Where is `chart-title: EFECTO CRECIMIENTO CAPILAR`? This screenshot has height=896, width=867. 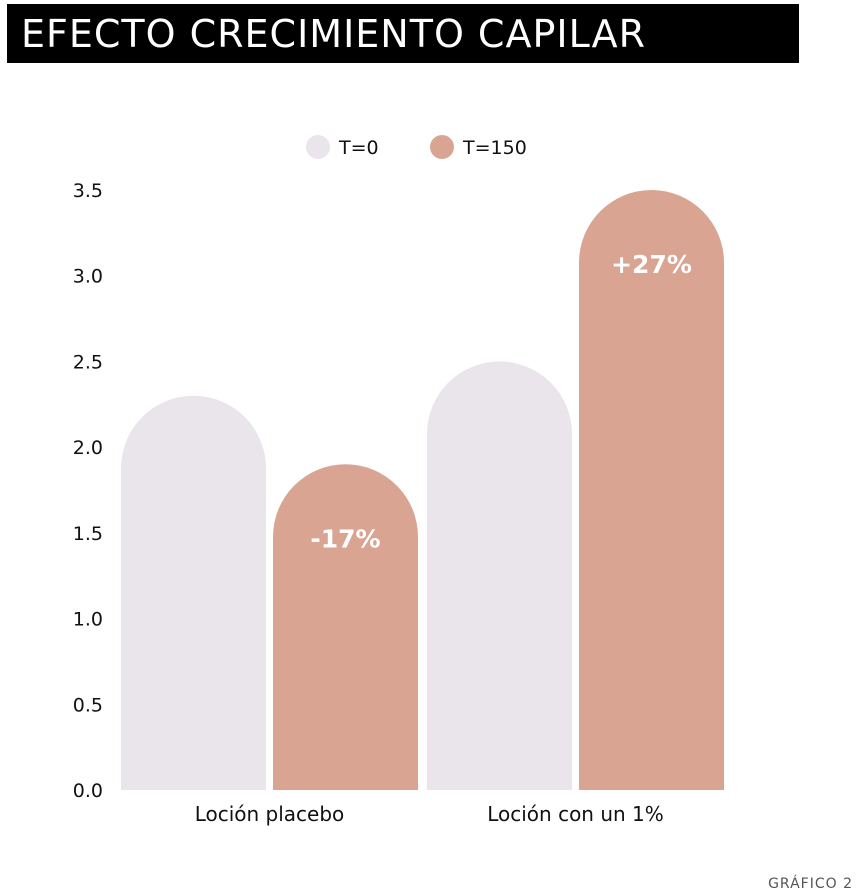
chart-title: EFECTO CRECIMIENTO CAPILAR is located at coordinates (334, 33).